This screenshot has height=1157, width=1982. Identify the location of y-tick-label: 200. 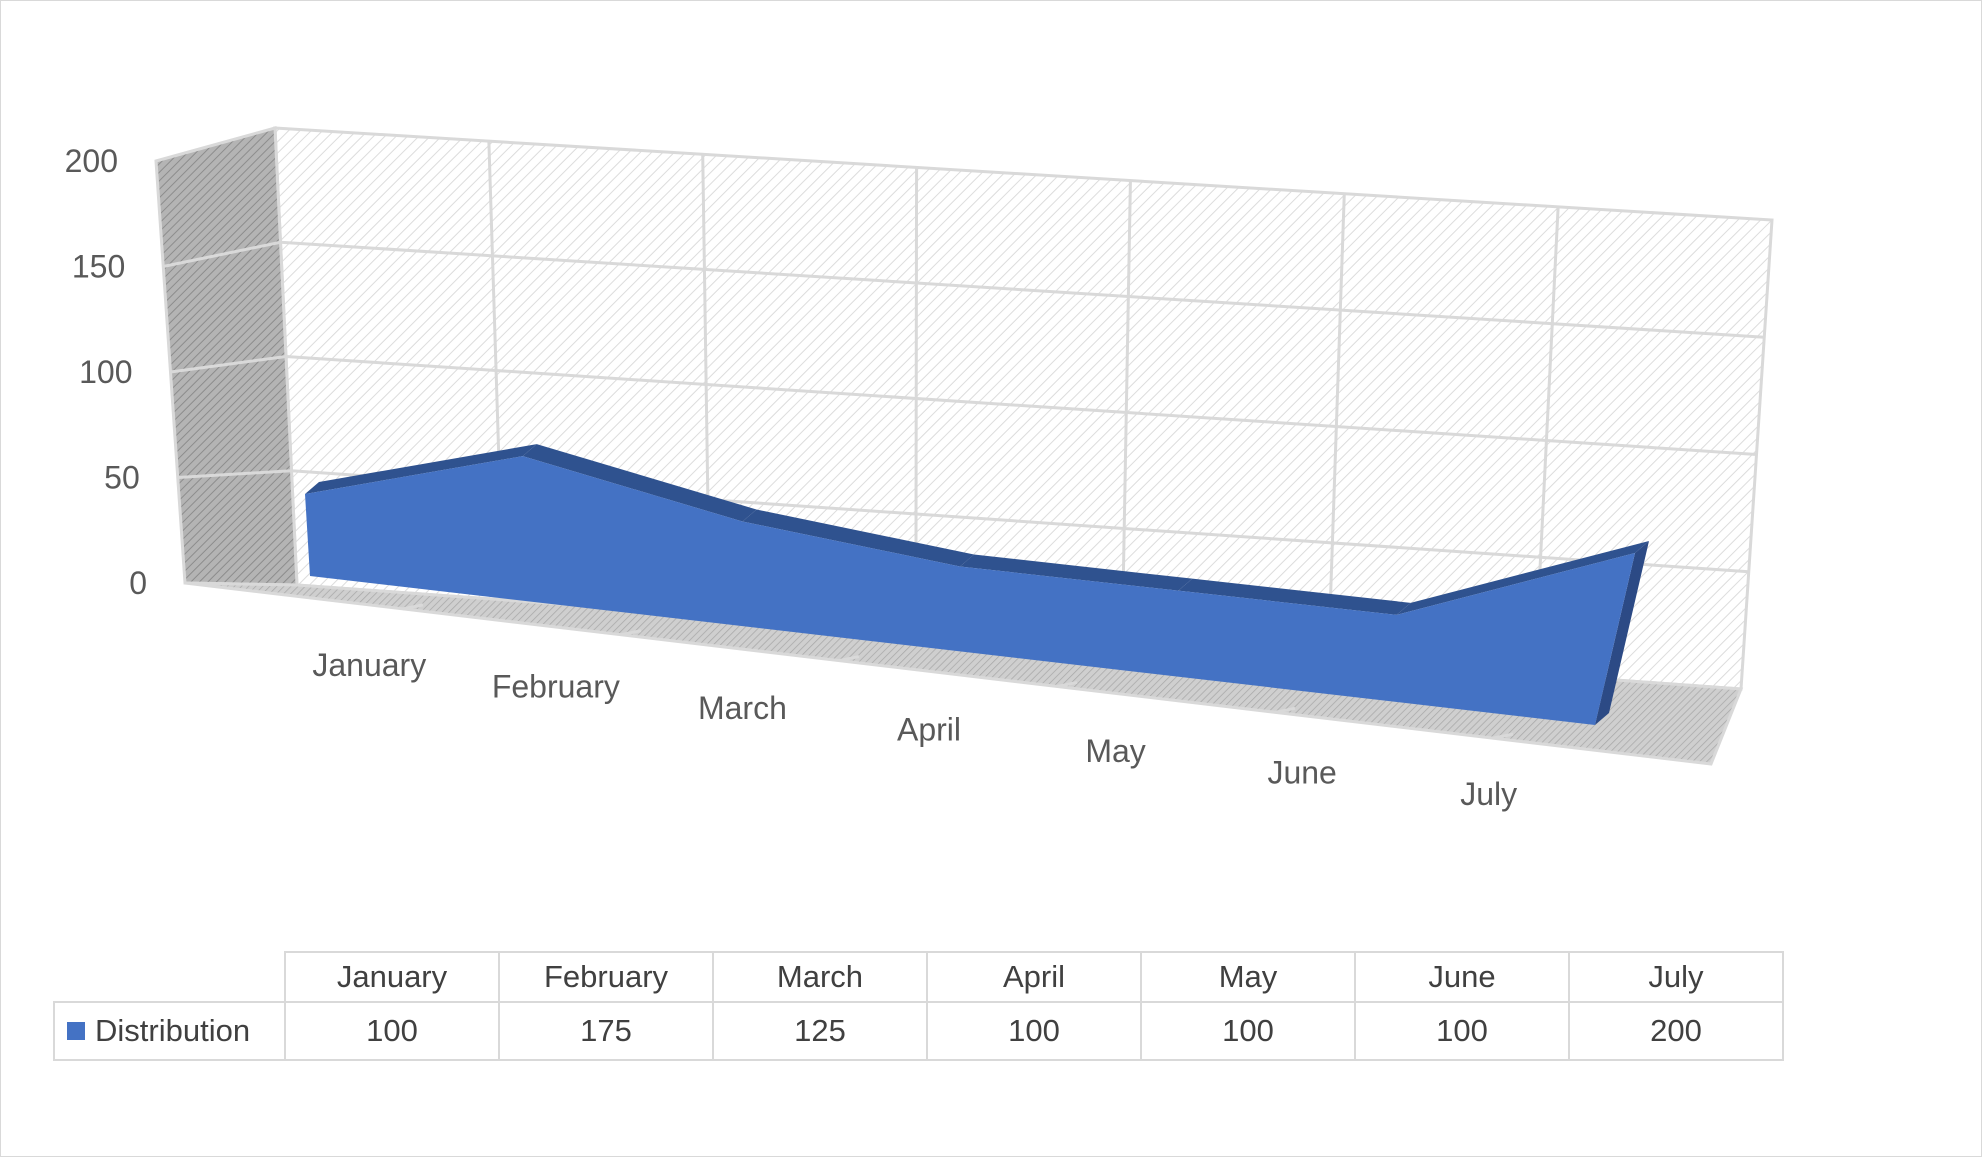
(91, 161).